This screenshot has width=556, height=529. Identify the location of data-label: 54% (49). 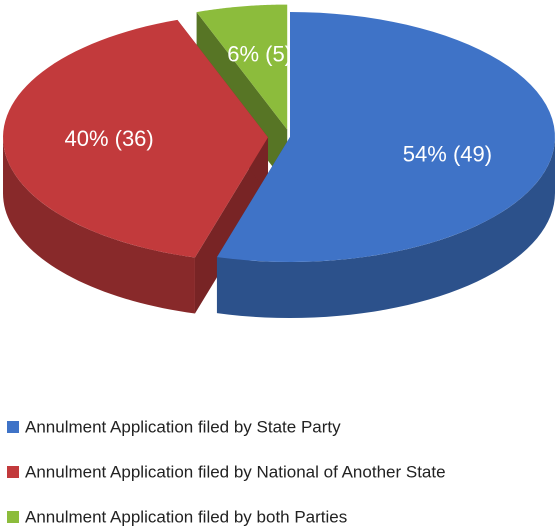
(447, 153).